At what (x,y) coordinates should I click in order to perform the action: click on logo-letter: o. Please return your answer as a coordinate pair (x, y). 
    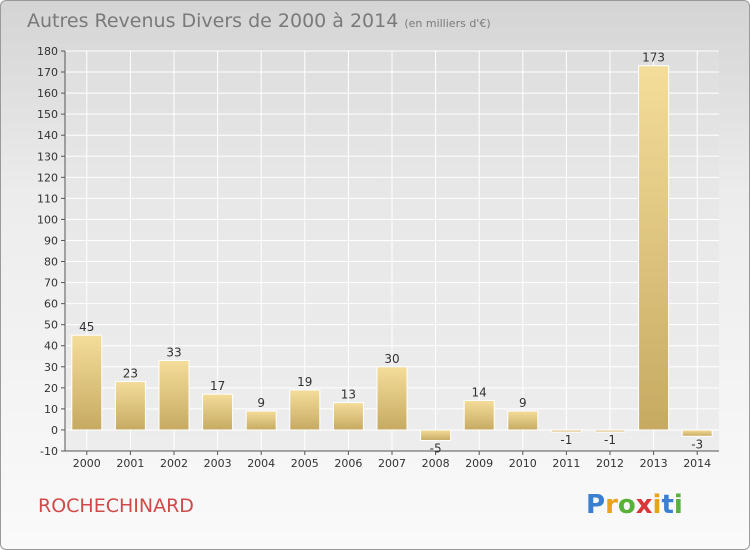
    Looking at the image, I should click on (626, 505).